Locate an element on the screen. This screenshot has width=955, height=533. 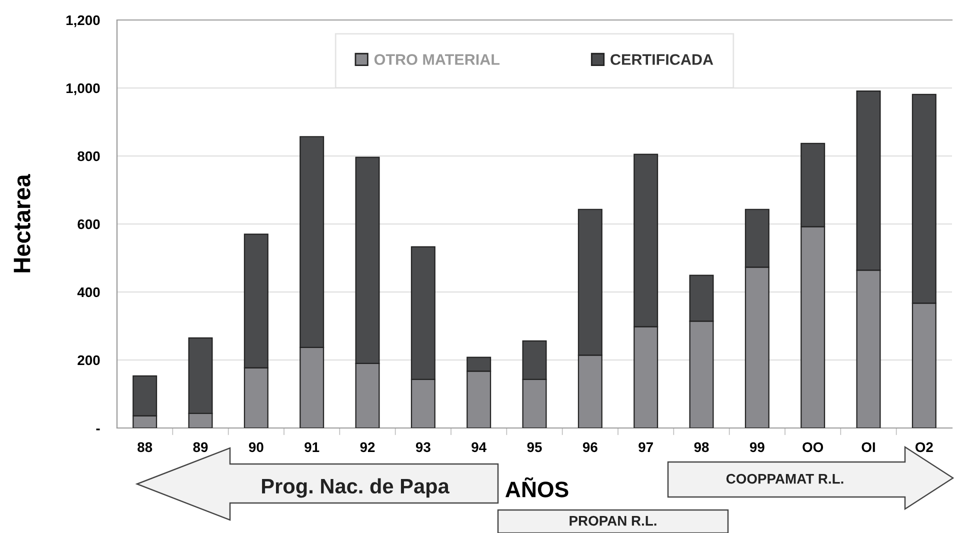
x-tick-label: 94 is located at coordinates (479, 447).